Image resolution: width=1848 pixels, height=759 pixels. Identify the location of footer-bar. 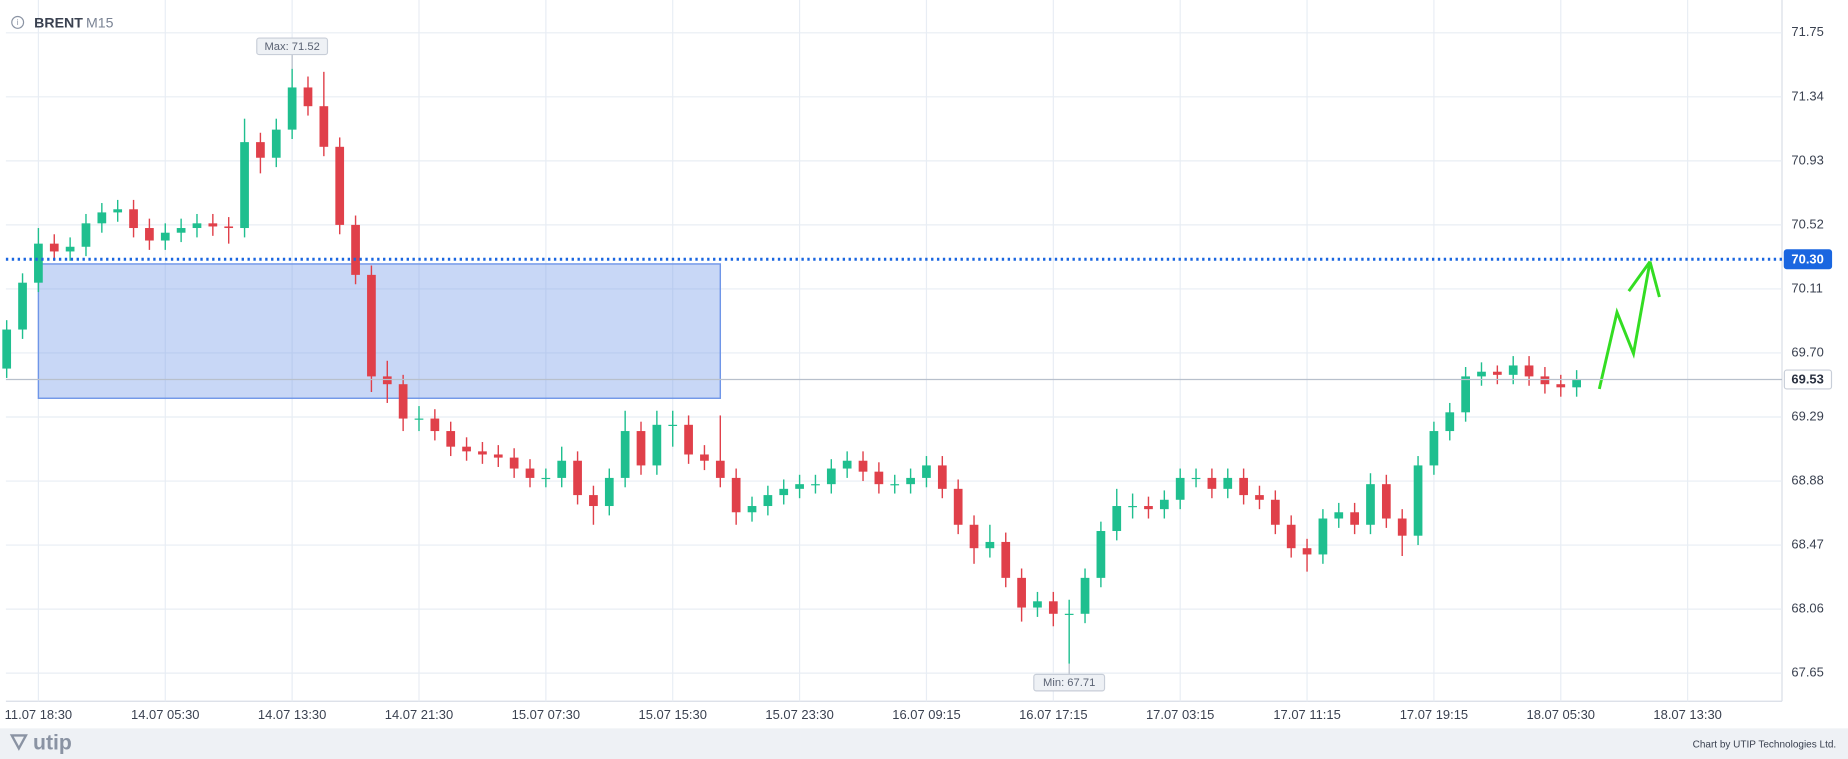
(924, 743).